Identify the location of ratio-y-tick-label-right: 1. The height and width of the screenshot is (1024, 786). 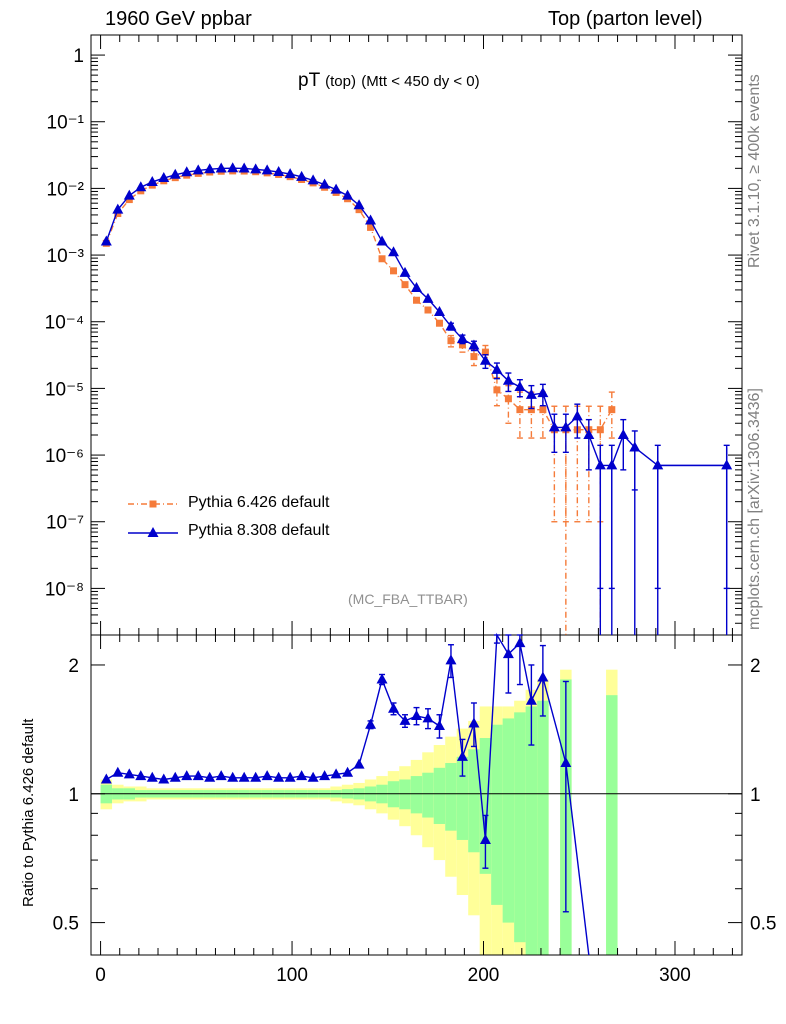
(755, 795).